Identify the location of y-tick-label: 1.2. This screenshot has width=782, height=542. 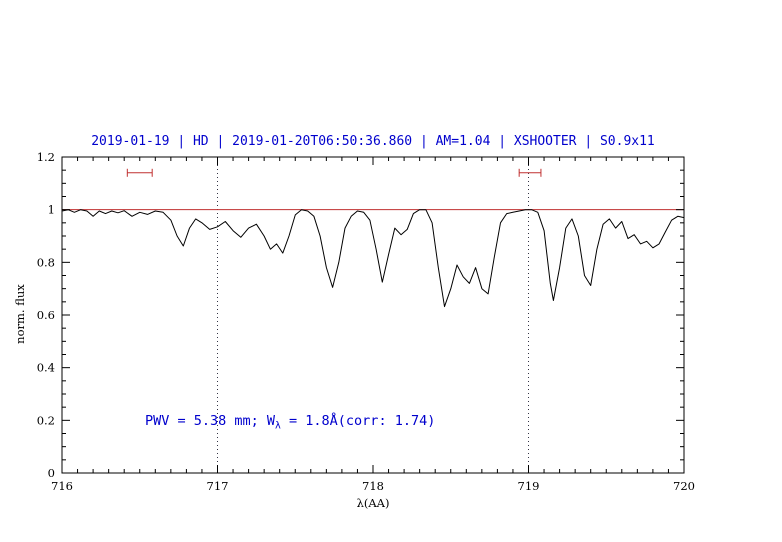
(46, 157).